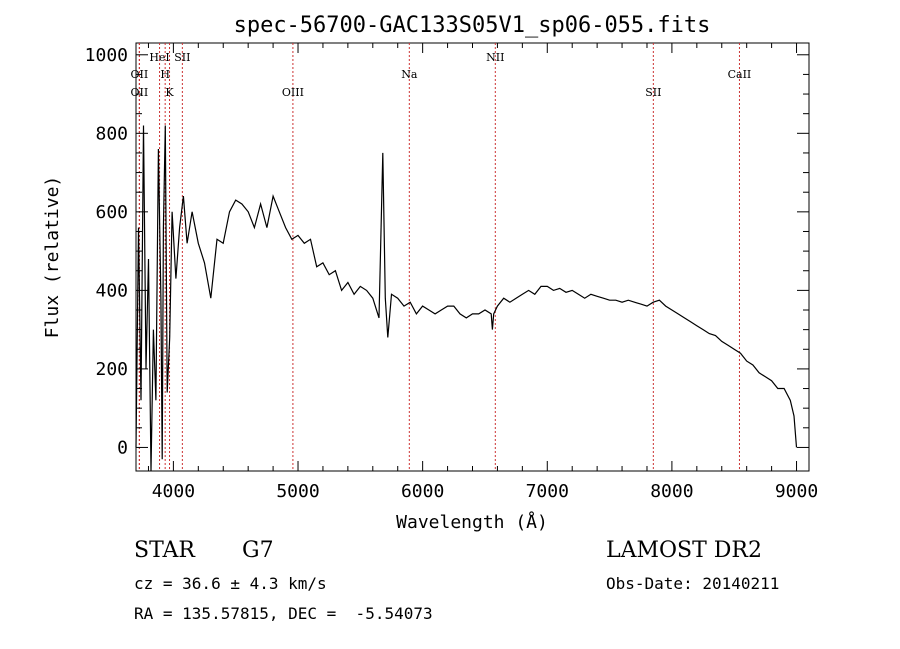  I want to click on object-class: STAR, so click(164, 550).